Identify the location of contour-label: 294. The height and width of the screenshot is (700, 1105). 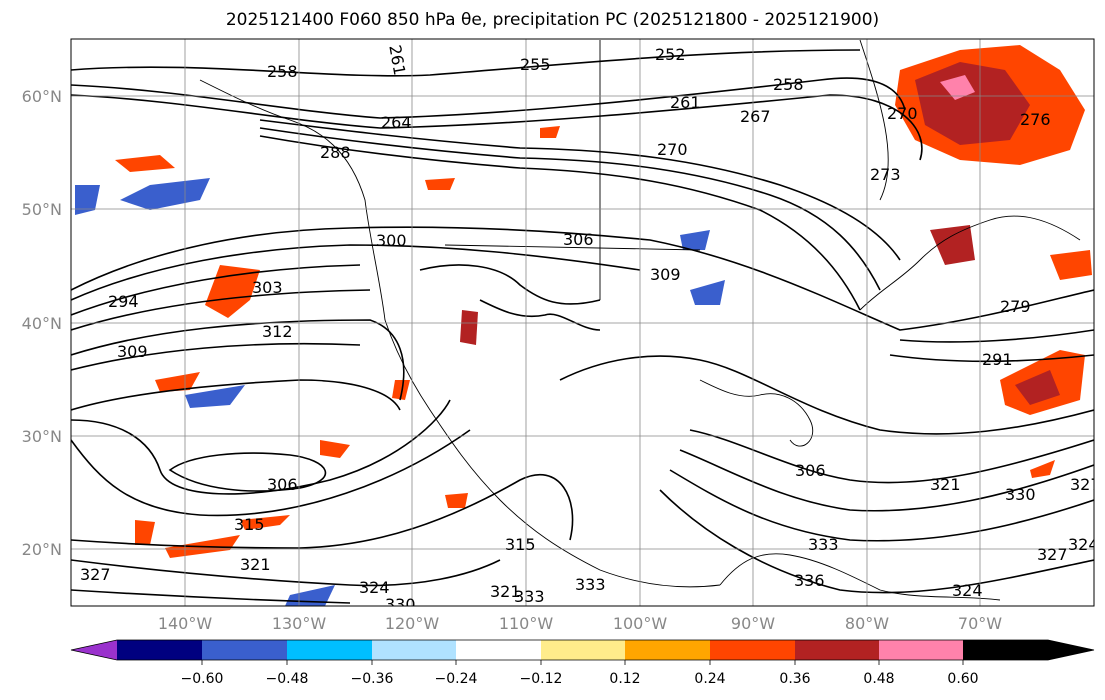
(123, 301).